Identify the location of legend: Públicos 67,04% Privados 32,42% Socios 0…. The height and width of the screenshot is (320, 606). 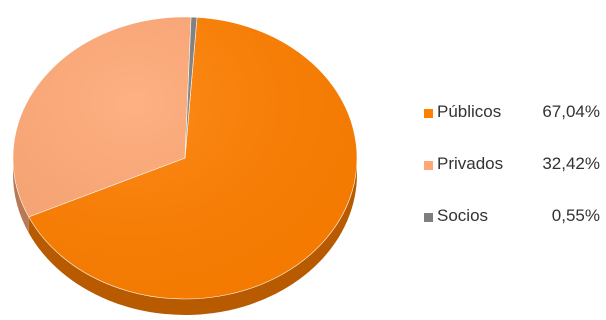
(514, 180).